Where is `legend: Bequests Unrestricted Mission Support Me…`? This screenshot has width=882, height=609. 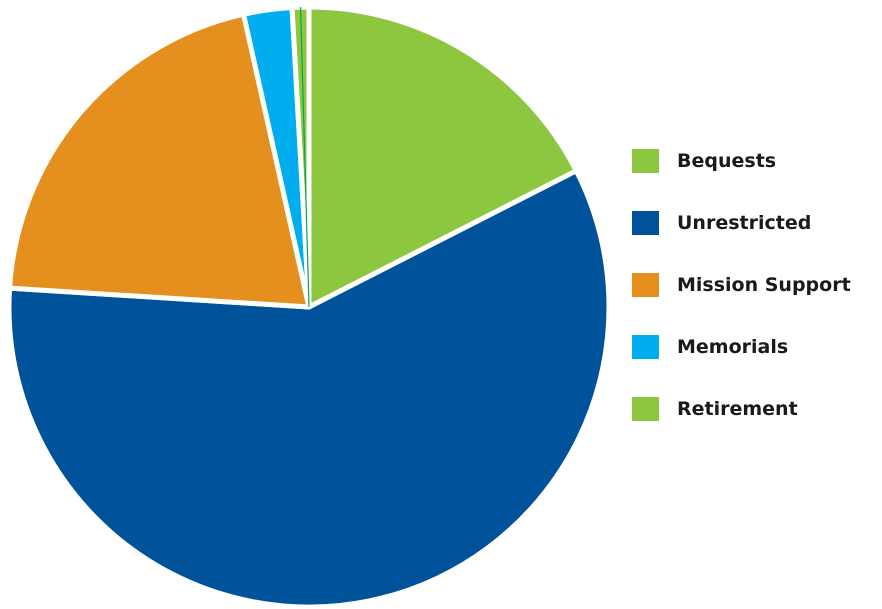
legend: Bequests Unrestricted Mission Support Me… is located at coordinates (757, 301).